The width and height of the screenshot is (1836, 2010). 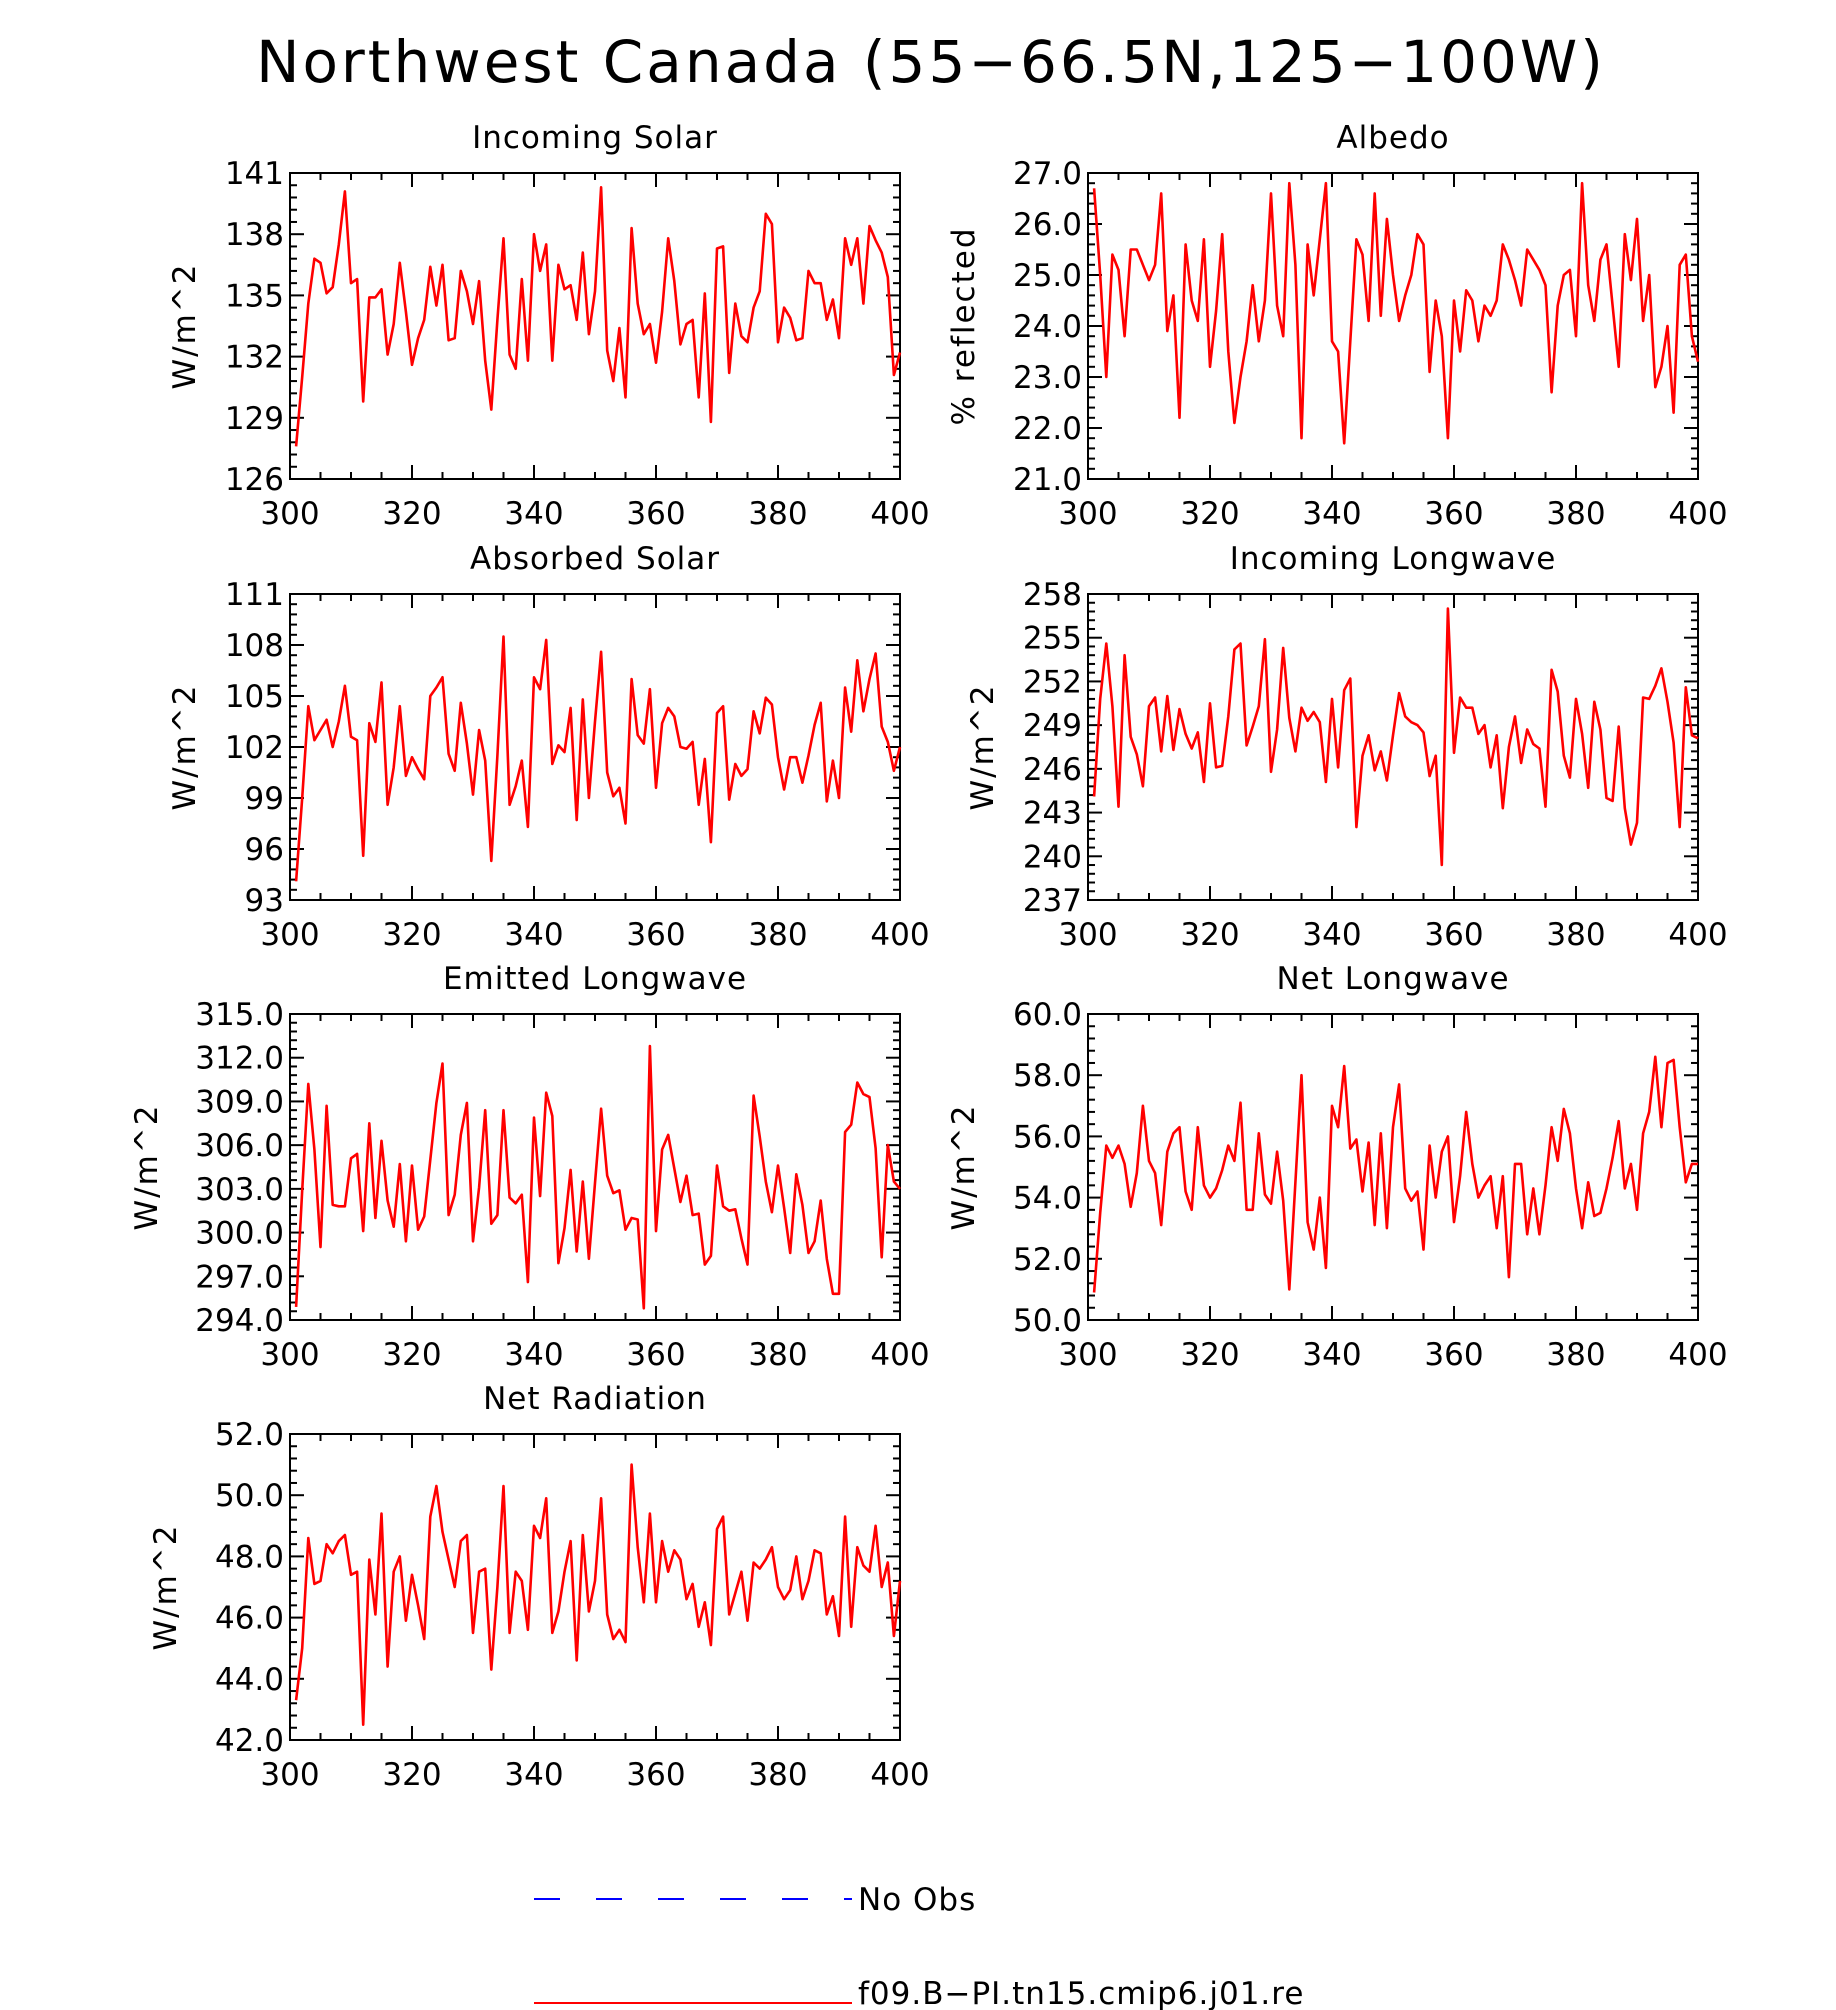 I want to click on y-tick-label: 50.0, so click(x=249, y=1496).